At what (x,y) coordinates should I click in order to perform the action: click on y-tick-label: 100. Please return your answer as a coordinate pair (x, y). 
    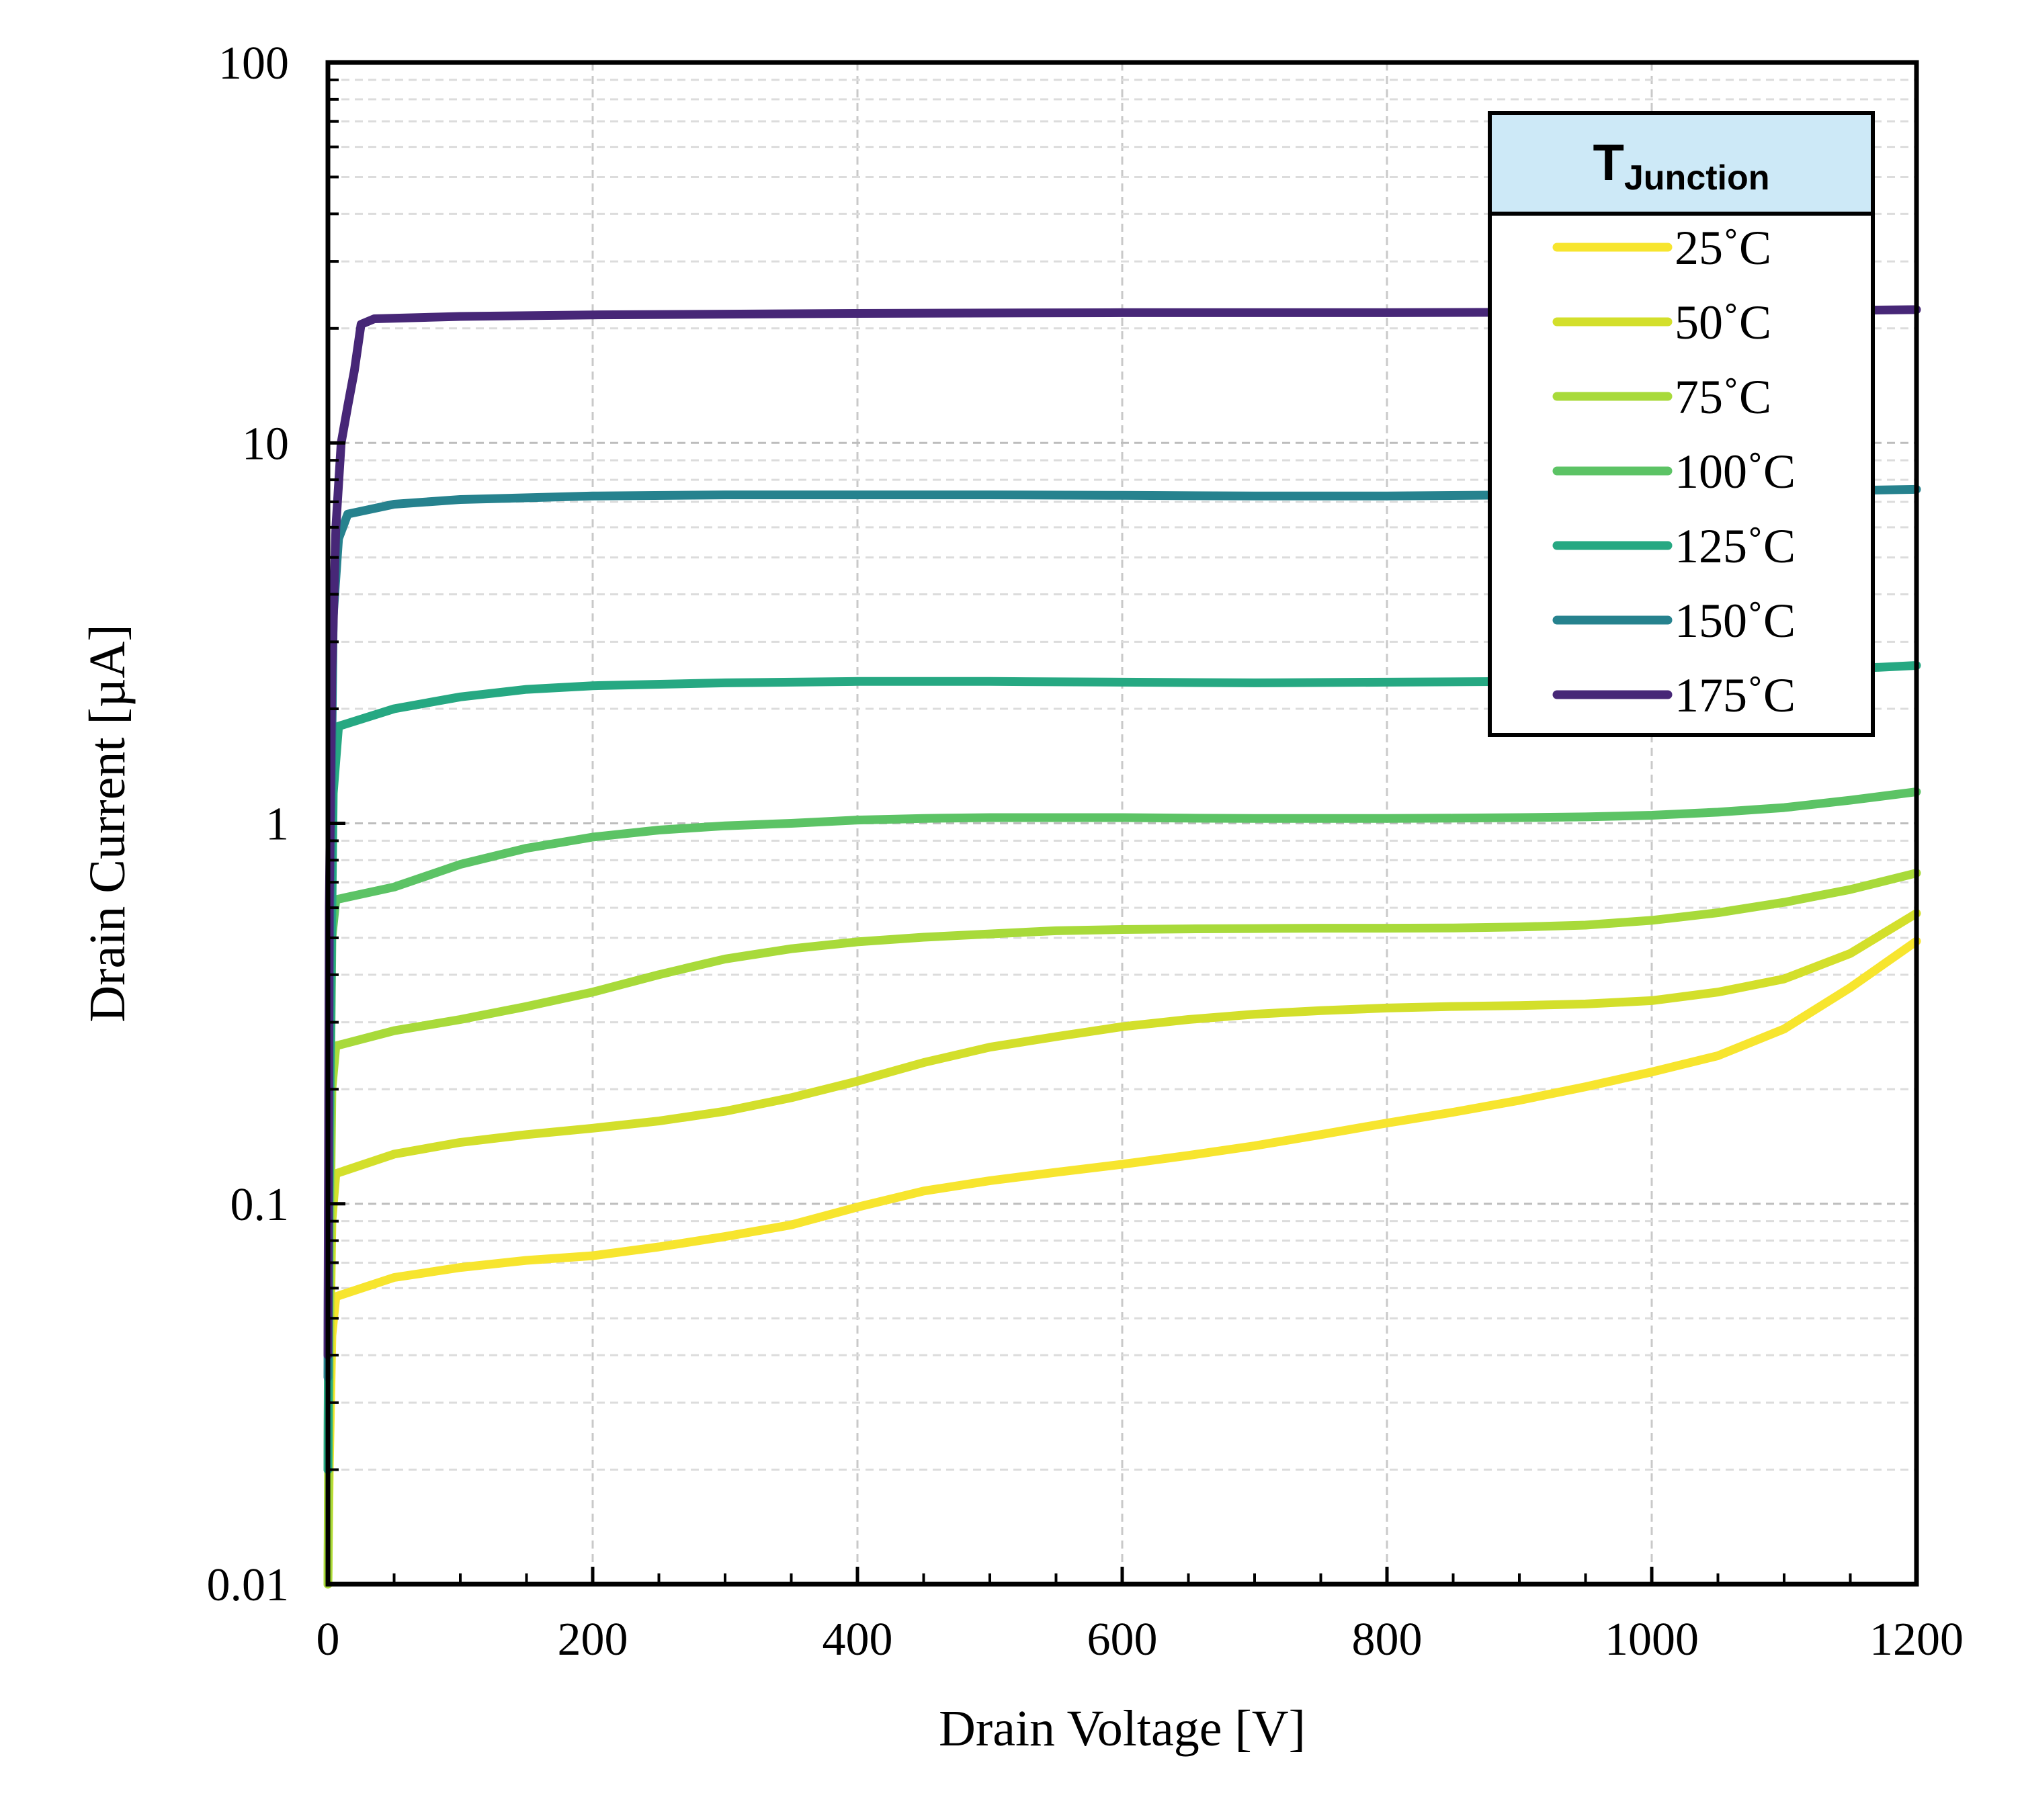
    Looking at the image, I should click on (253, 63).